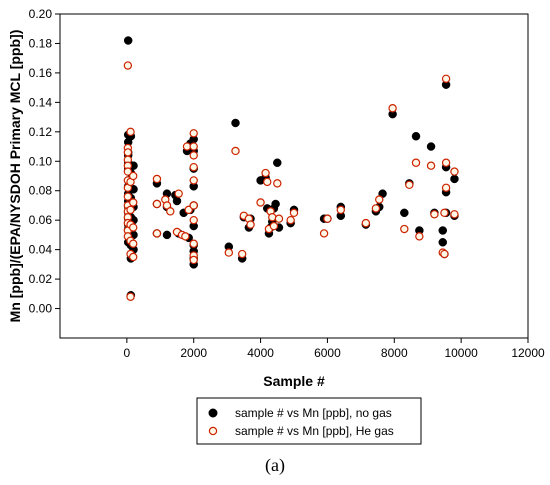  I want to click on legend-marker-no-gas, so click(213, 413).